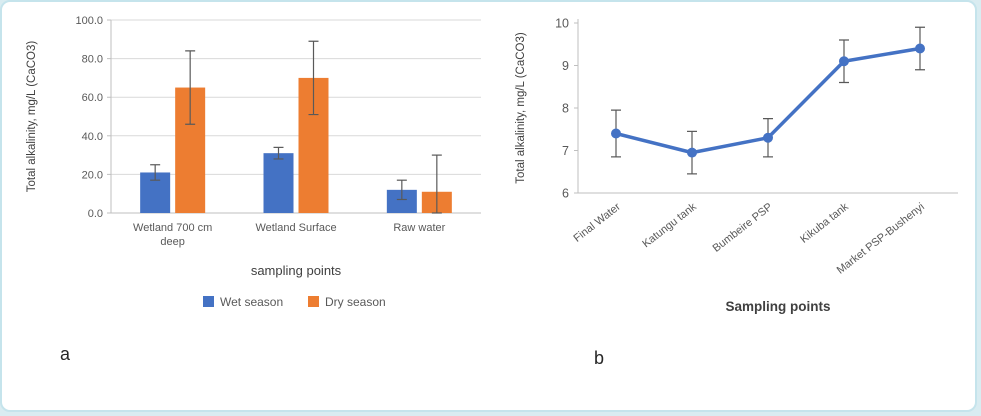  Describe the element at coordinates (296, 270) in the screenshot. I see `x-axis-title: sampling points` at that location.